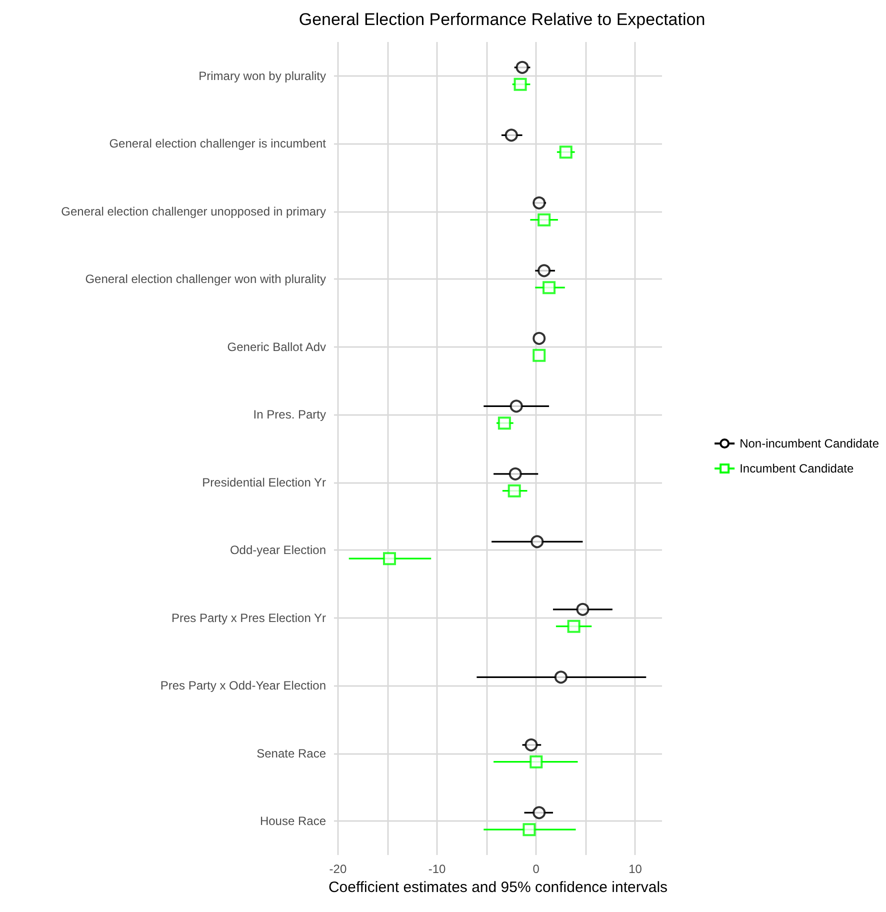 The height and width of the screenshot is (912, 886). Describe the element at coordinates (291, 753) in the screenshot. I see `y-tick-label: Senate Race` at that location.